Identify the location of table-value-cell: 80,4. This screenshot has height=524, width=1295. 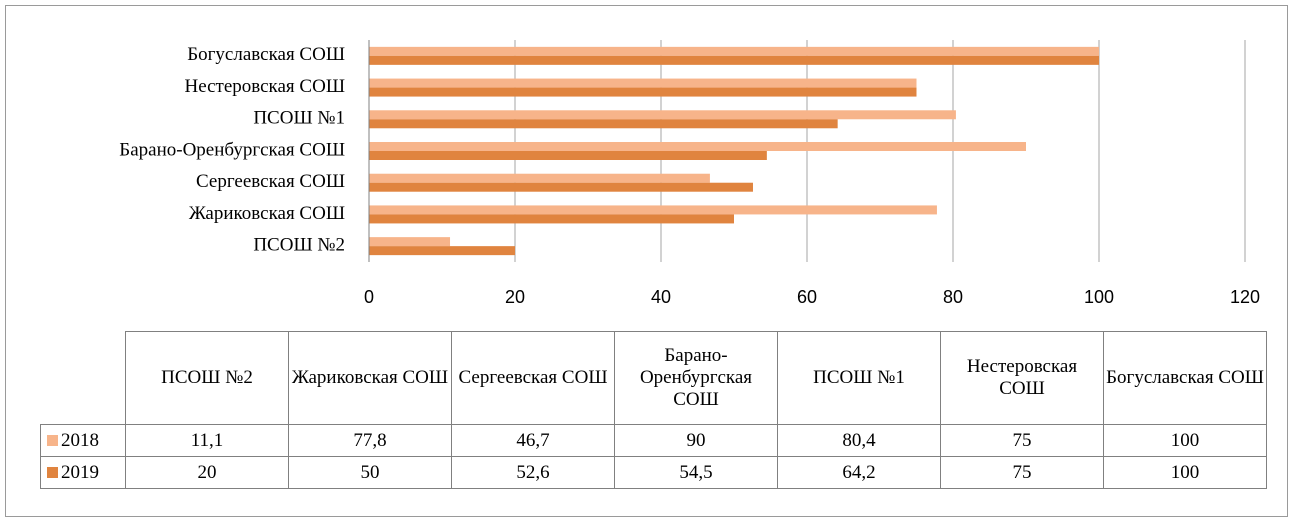
(859, 440).